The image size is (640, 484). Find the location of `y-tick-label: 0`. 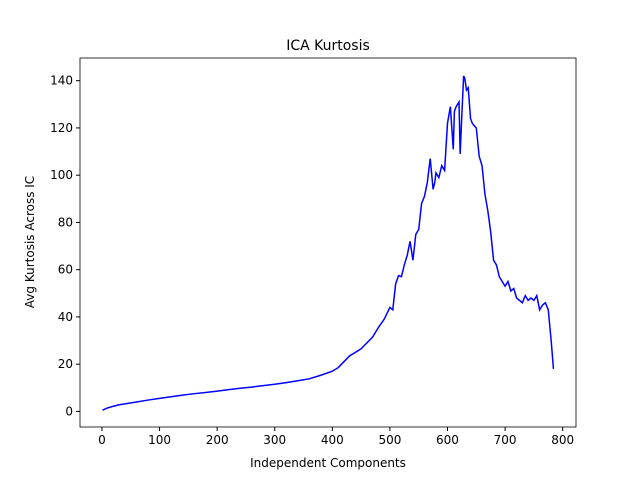

y-tick-label: 0 is located at coordinates (69, 411).